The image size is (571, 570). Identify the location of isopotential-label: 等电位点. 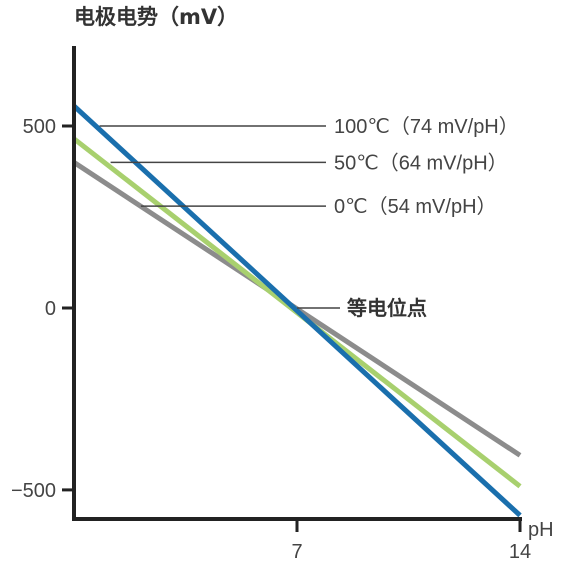
(387, 308).